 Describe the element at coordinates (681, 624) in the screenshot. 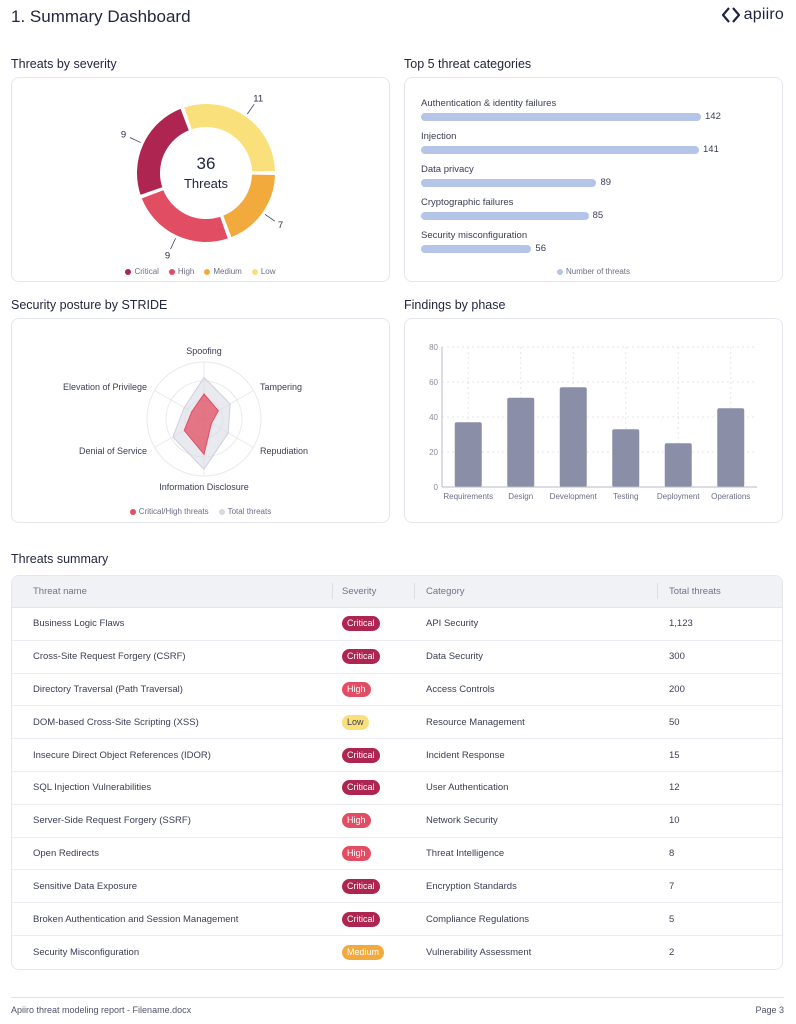

I see `total-threats-cell: 1,123` at that location.